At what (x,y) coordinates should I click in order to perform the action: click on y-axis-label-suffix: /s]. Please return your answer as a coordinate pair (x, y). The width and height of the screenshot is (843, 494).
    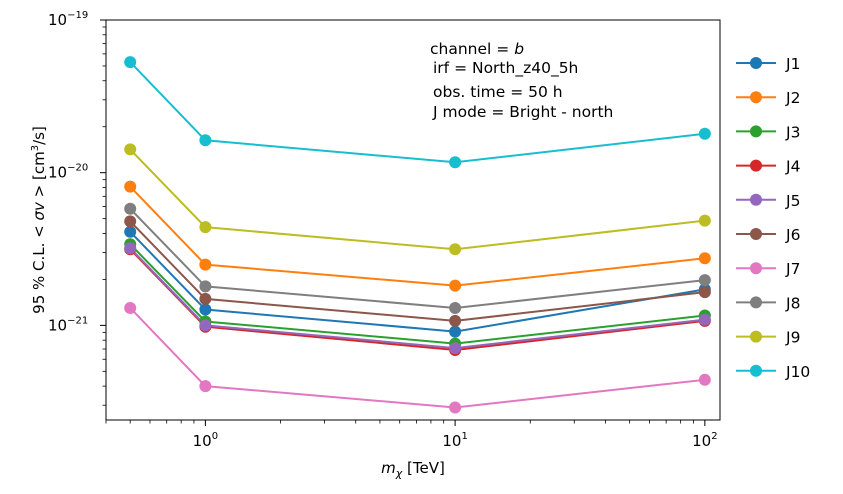
    Looking at the image, I should click on (39, 135).